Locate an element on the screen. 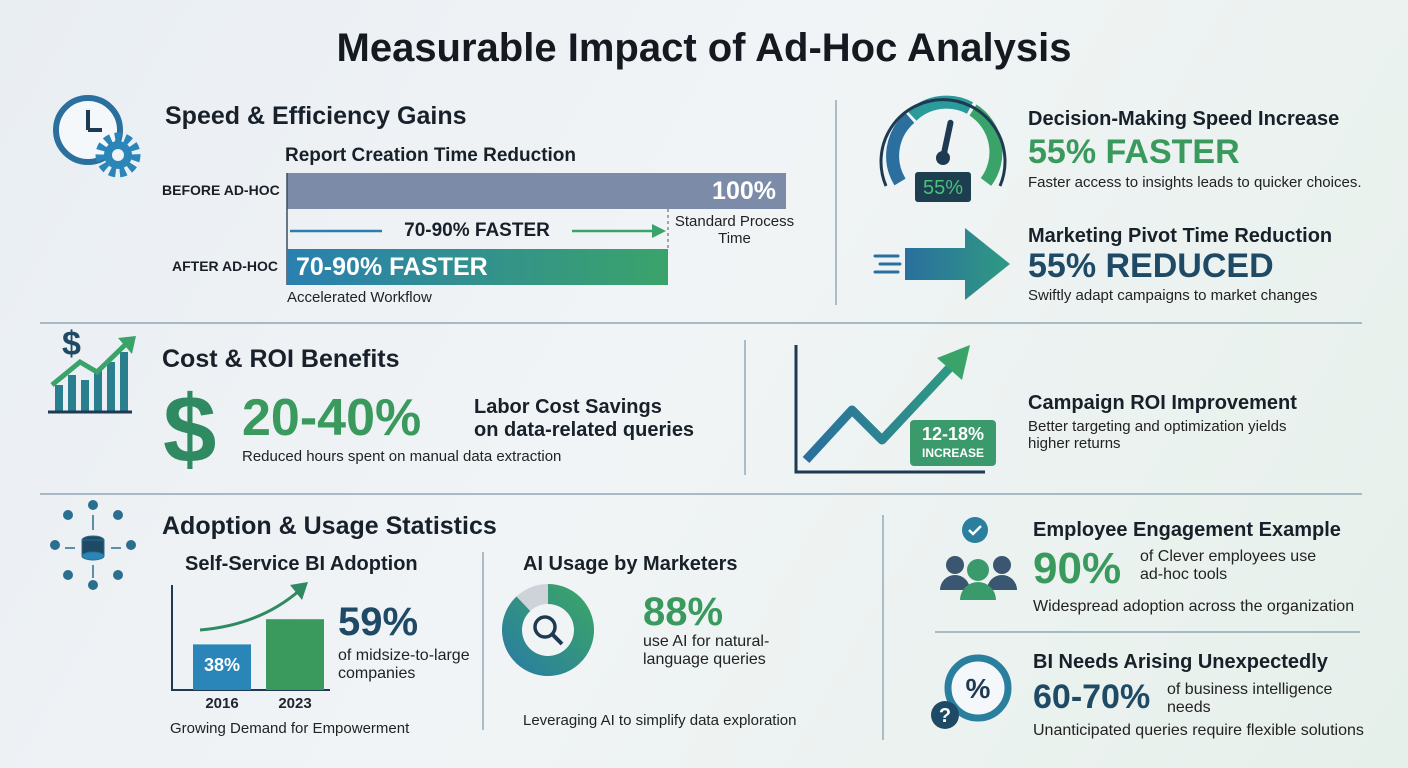 The width and height of the screenshot is (1408, 768). fast-arrow-icon is located at coordinates (941, 264).